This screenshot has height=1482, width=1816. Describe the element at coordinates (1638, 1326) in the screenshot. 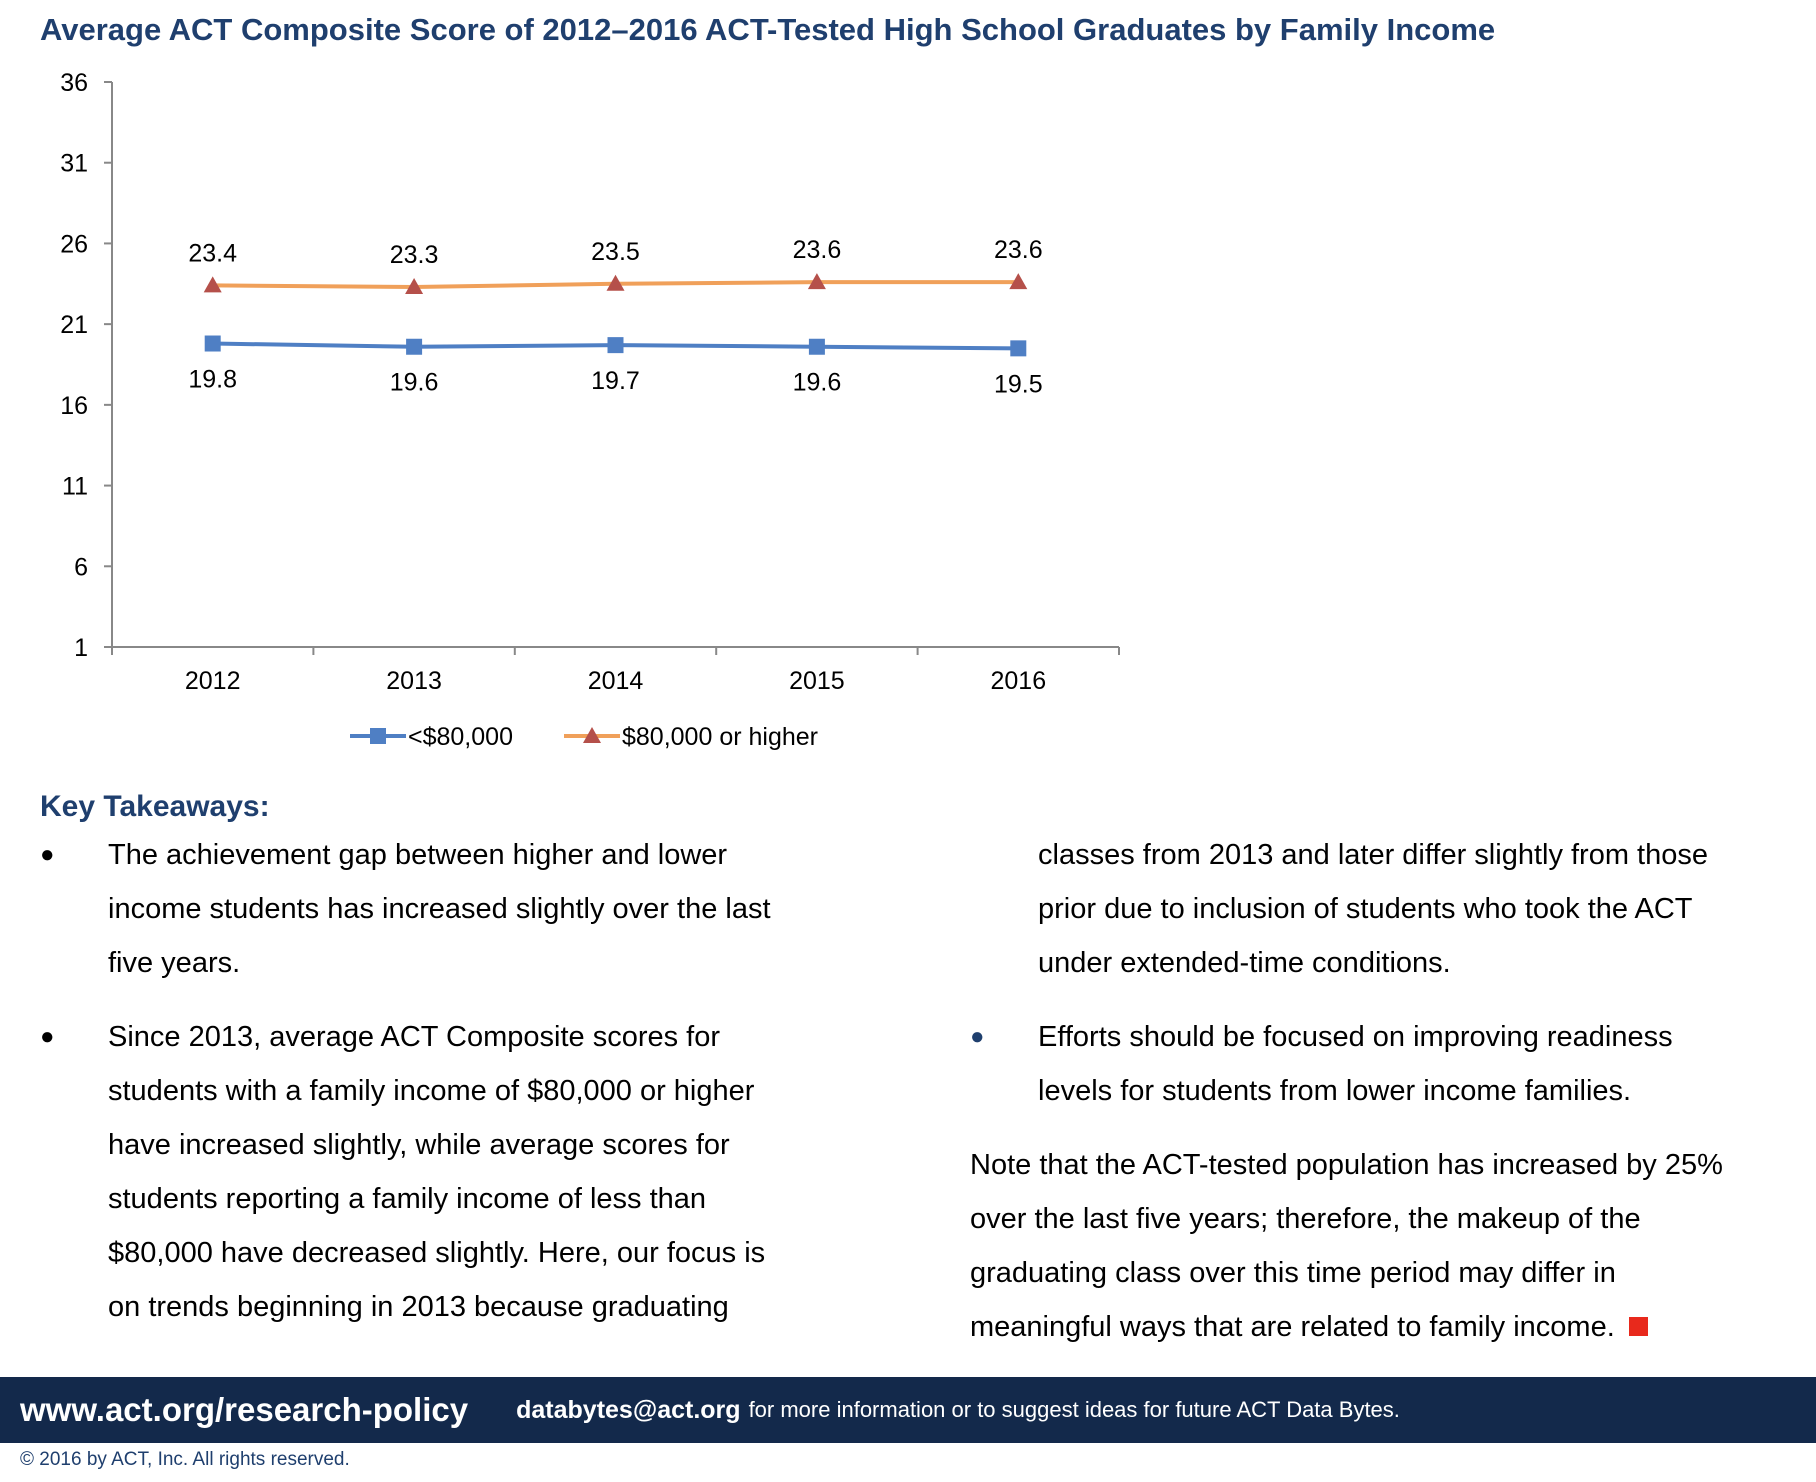

I see `end-mark-icon` at that location.